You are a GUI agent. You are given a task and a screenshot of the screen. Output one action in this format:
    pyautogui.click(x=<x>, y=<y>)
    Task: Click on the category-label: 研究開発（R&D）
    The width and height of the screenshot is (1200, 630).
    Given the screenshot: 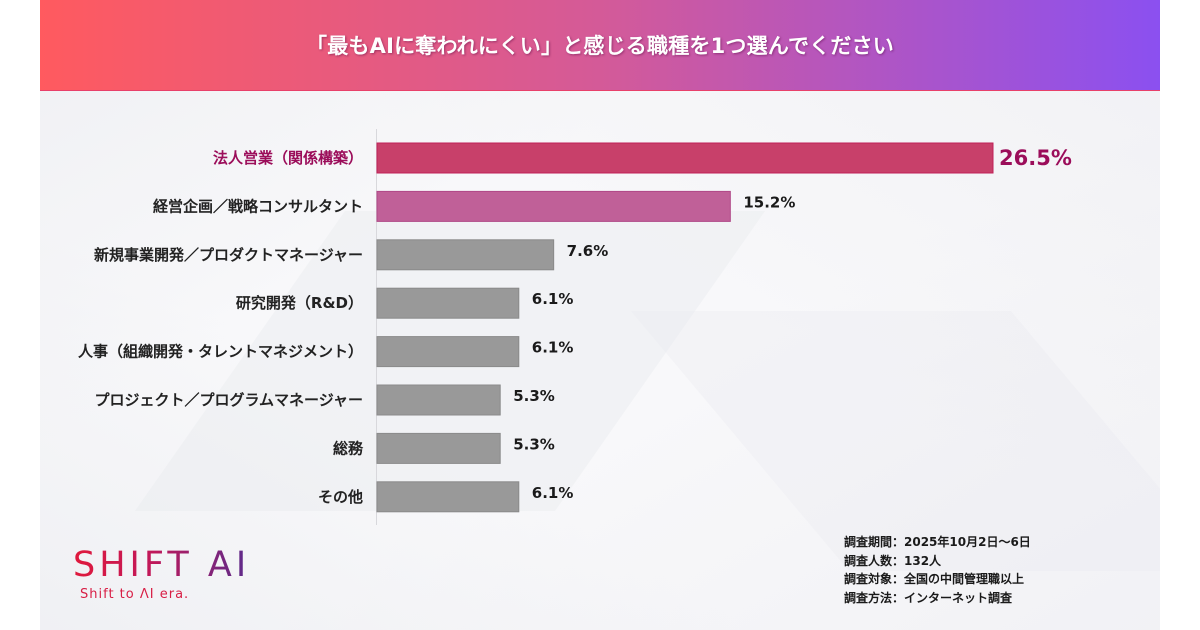 What is the action you would take?
    pyautogui.click(x=299, y=303)
    